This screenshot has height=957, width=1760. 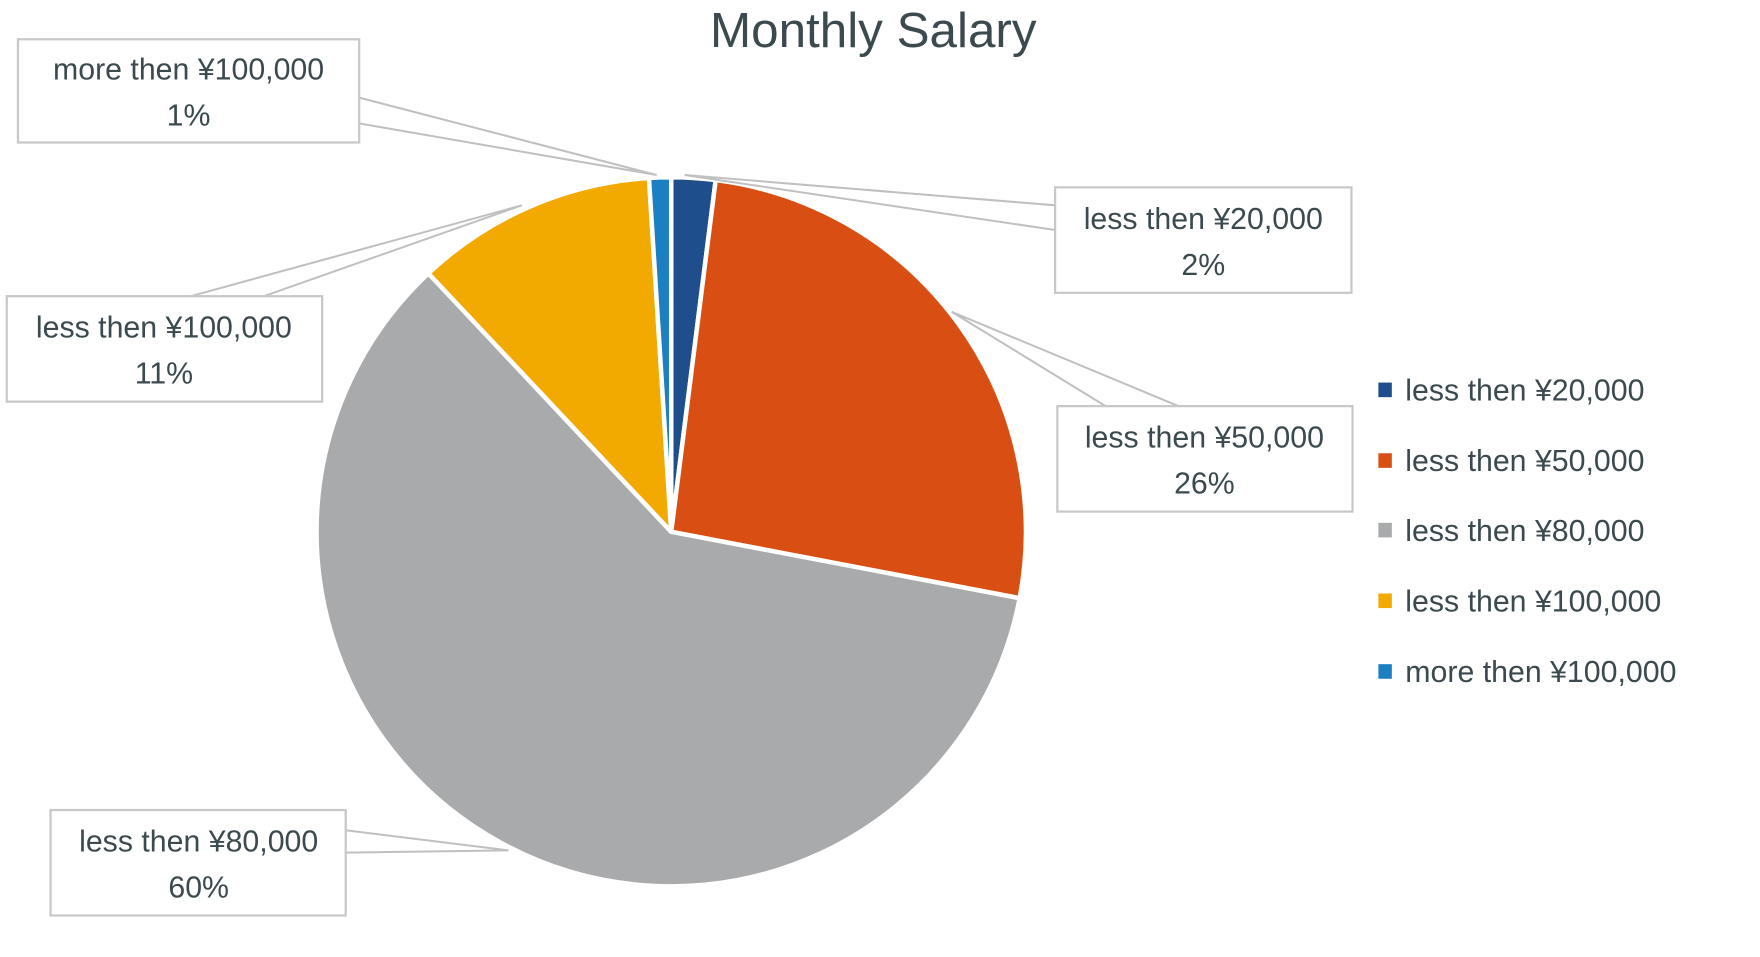 I want to click on legend-item: less then ¥50,000, so click(x=1511, y=461).